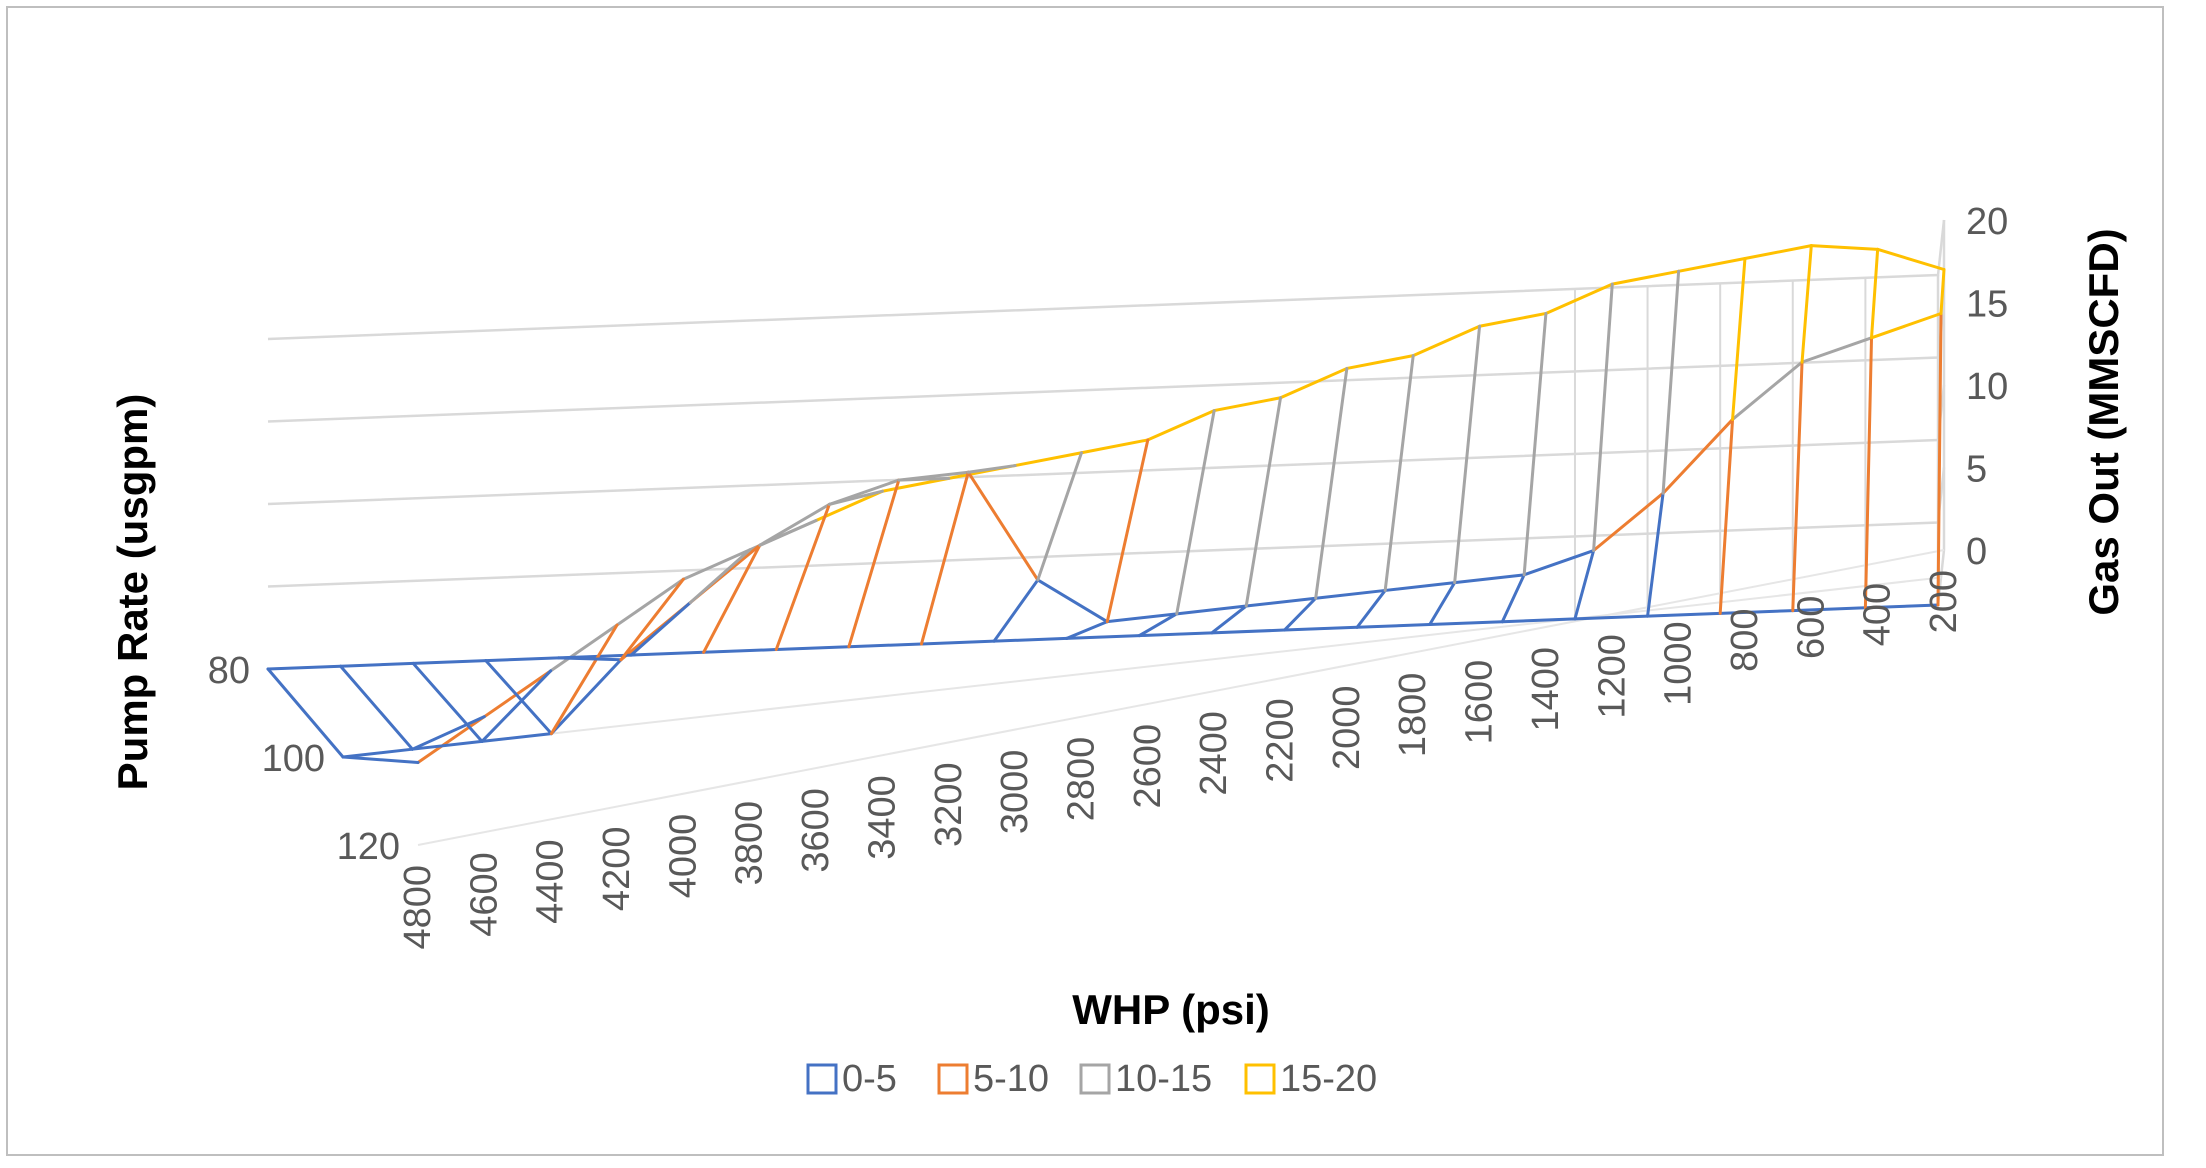  I want to click on x-tick-label: 4600, so click(484, 894).